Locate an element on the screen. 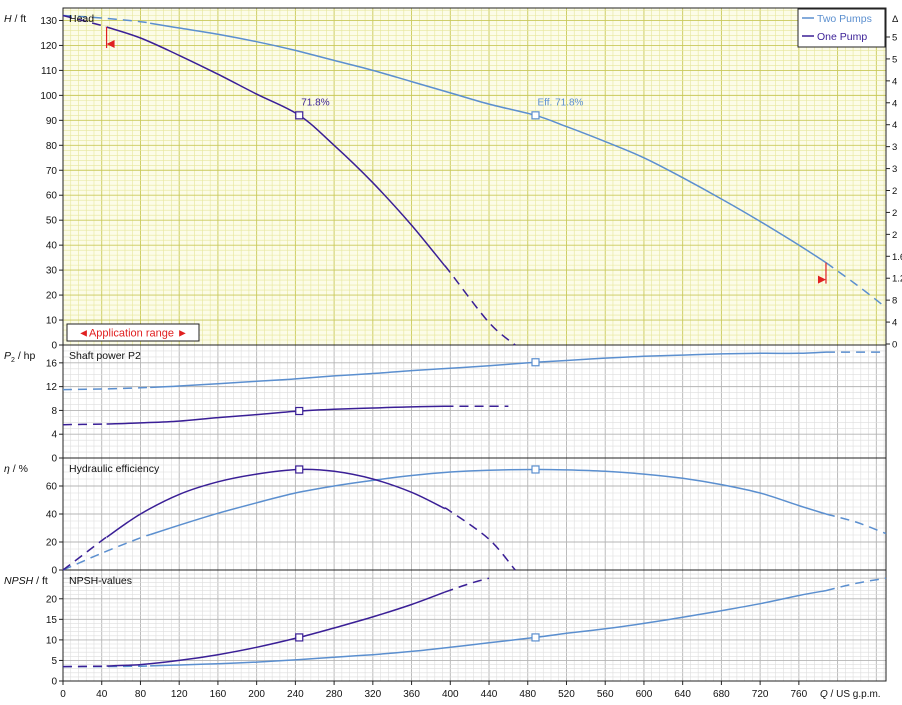 This screenshot has width=902, height=705. application-range-box is located at coordinates (133, 332).